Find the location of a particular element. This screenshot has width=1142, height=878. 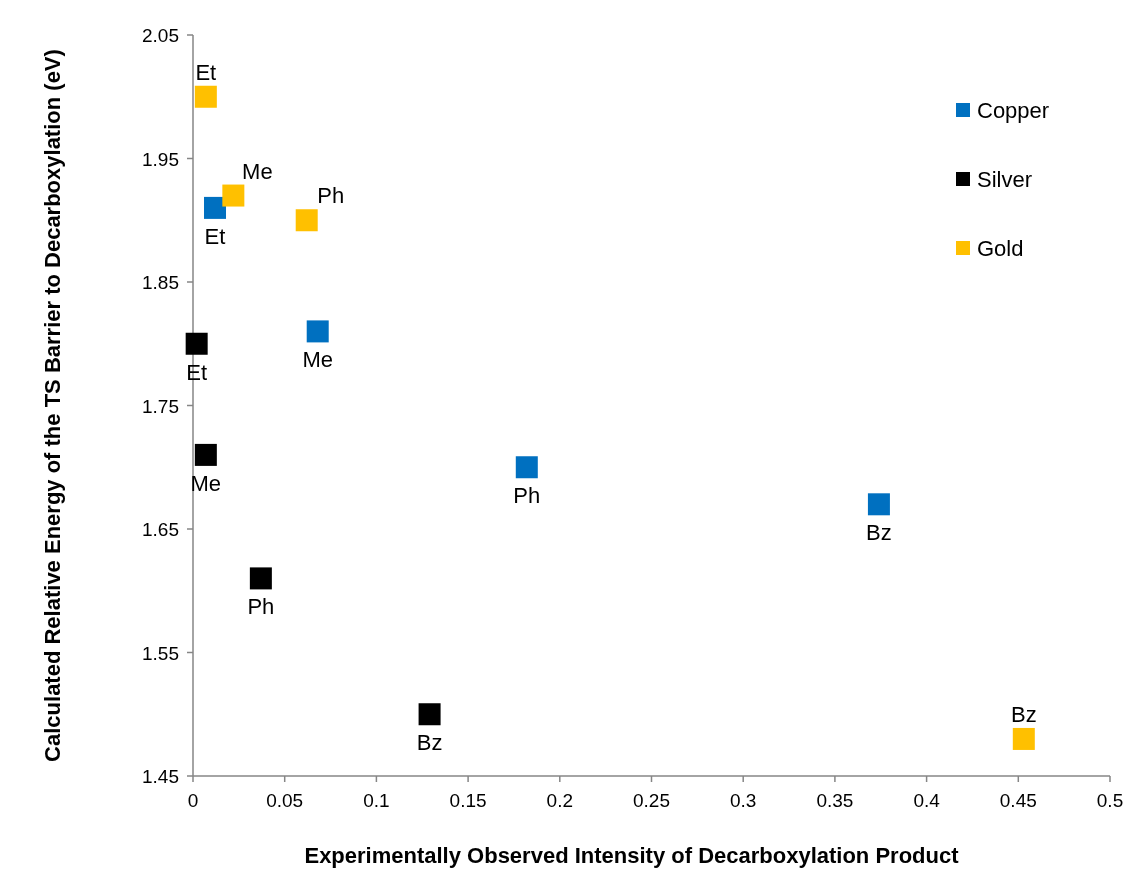

y-tick-label: 2.05 is located at coordinates (160, 35).